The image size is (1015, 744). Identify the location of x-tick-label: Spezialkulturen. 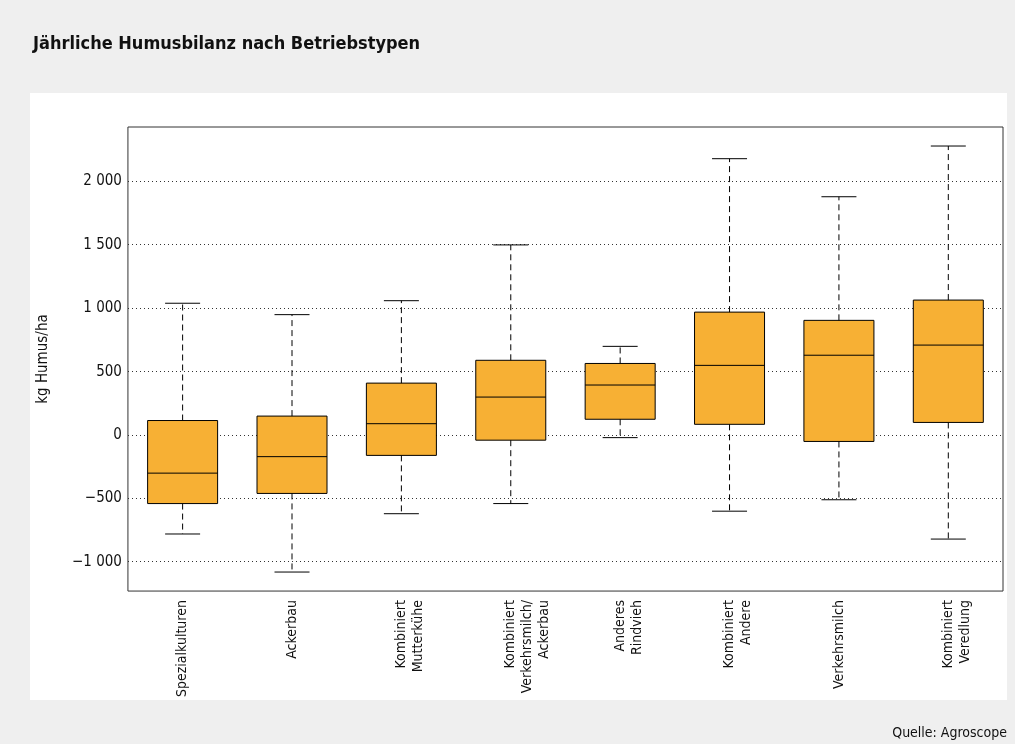
(181, 649).